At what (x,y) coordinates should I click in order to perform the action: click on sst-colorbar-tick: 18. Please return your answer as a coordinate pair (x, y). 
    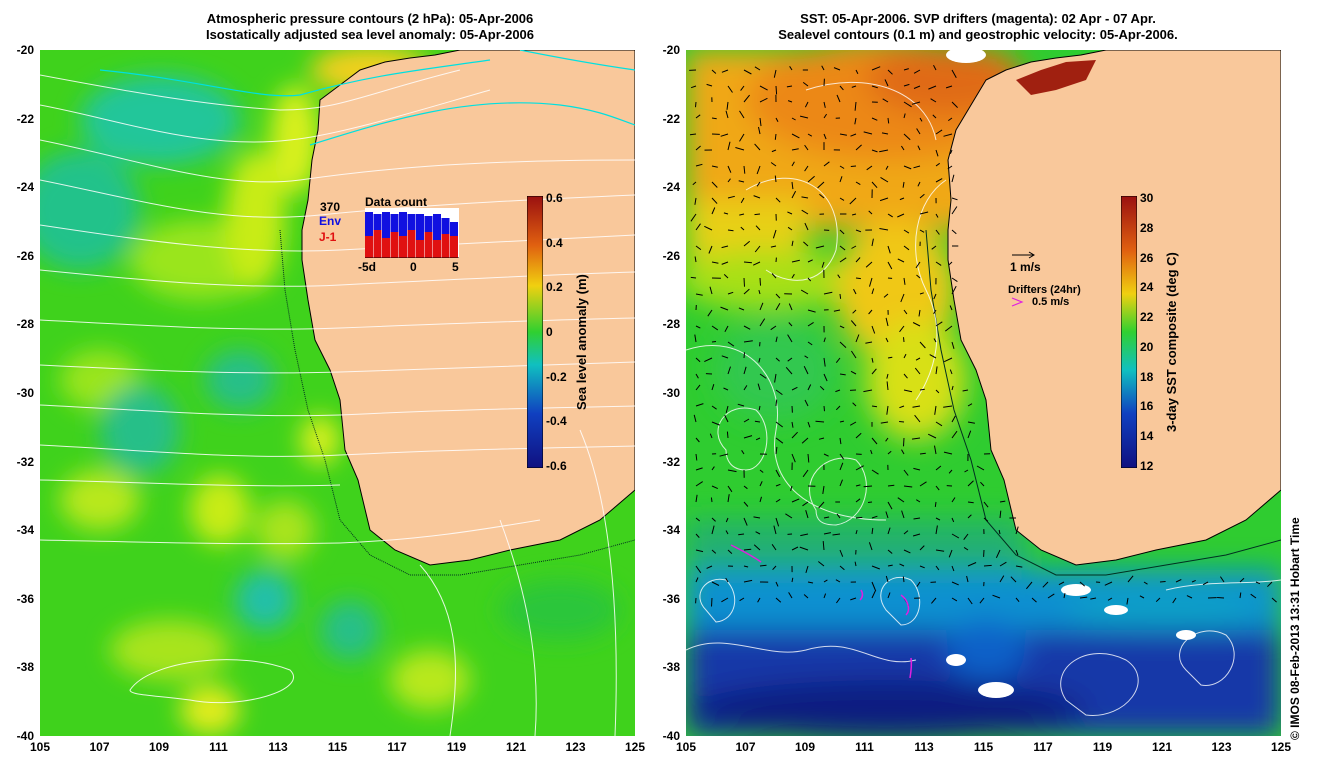
    Looking at the image, I should click on (1147, 376).